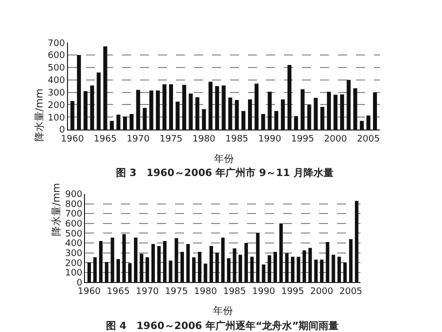  I want to click on text: 图 3 1960～2006 年广州市 9～11 月降水量, so click(225, 173).